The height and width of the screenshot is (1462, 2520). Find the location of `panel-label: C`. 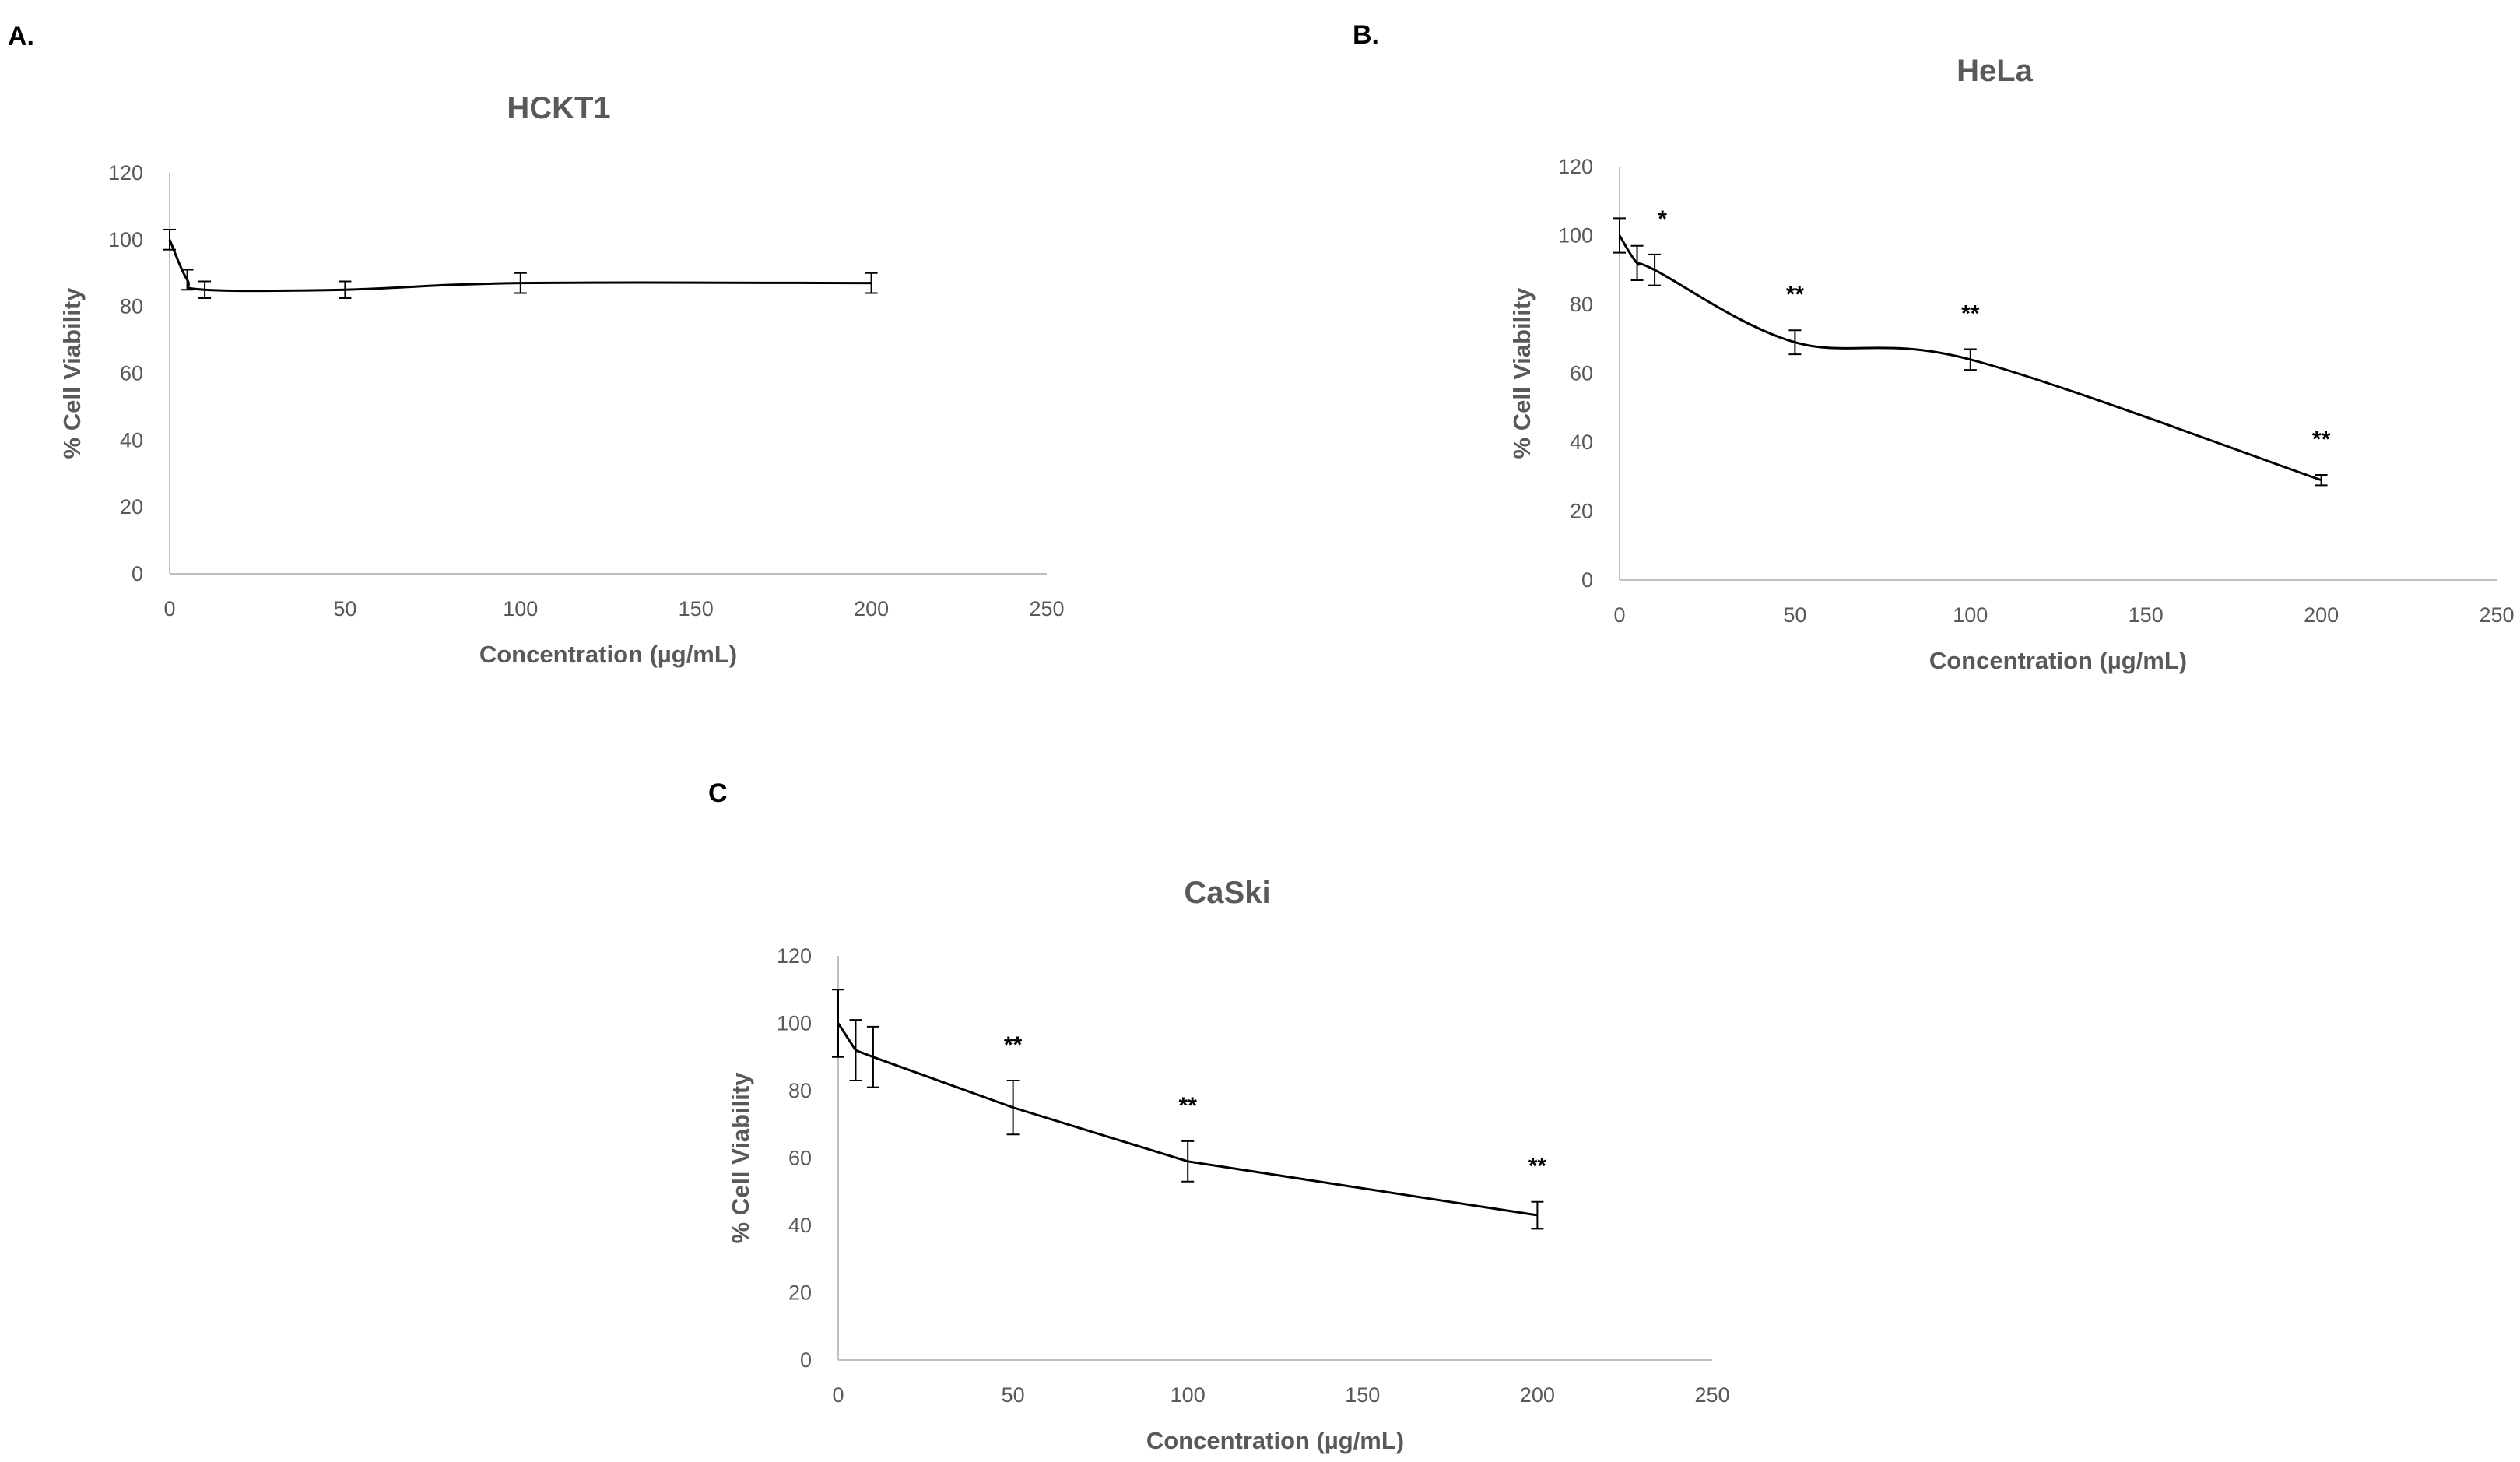

panel-label: C is located at coordinates (718, 793).